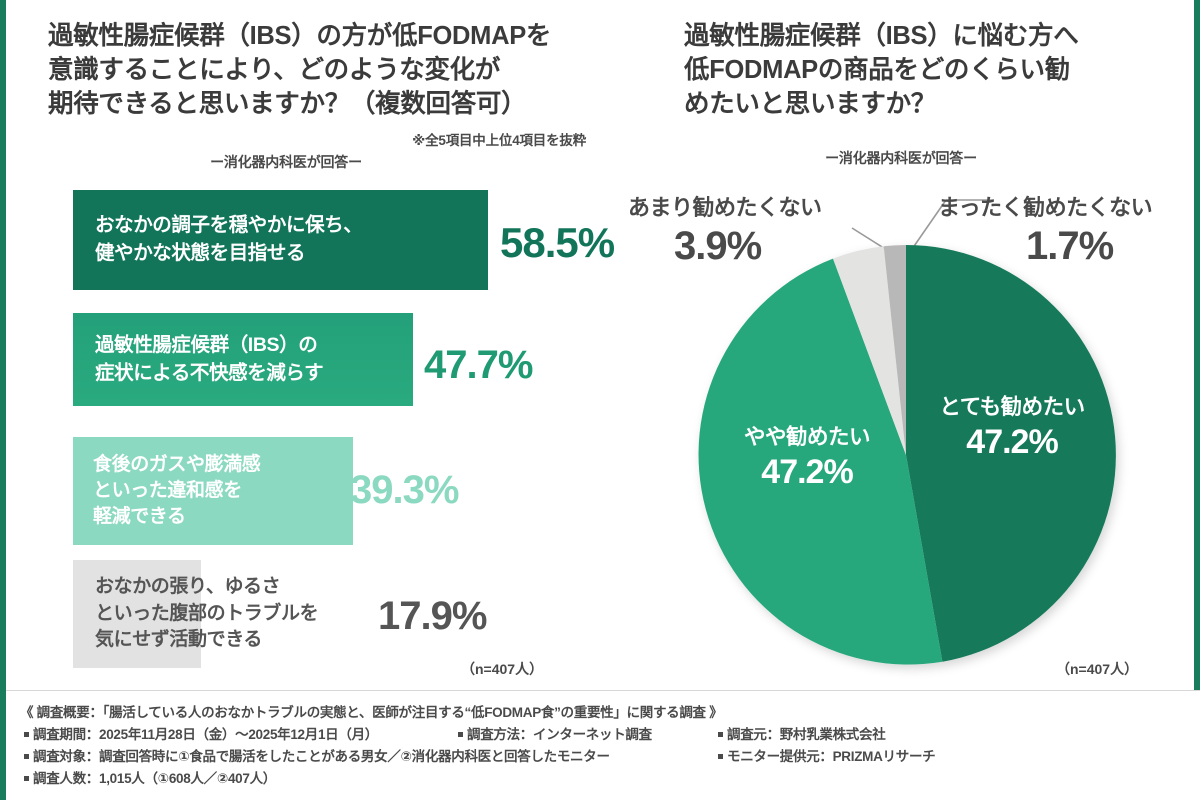  I want to click on slice-text-totemo: とても勧めたい 47.2%, so click(1012, 428).